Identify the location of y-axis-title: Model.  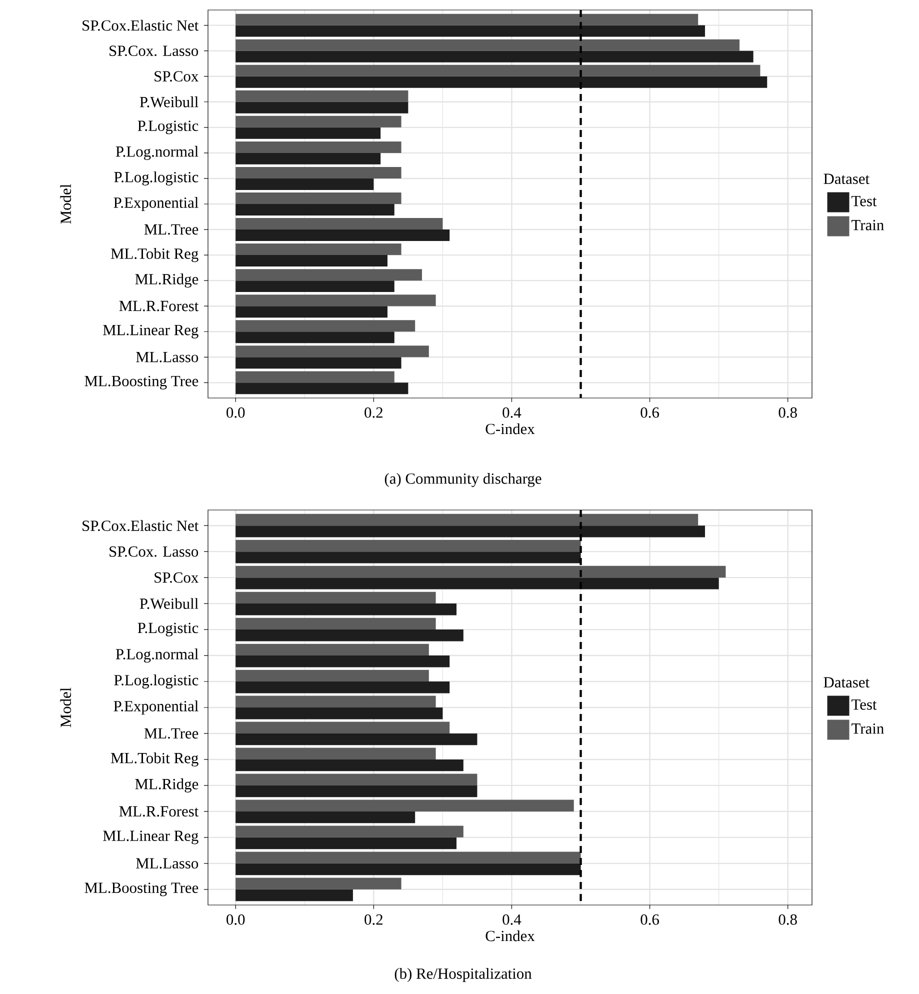
(66, 708).